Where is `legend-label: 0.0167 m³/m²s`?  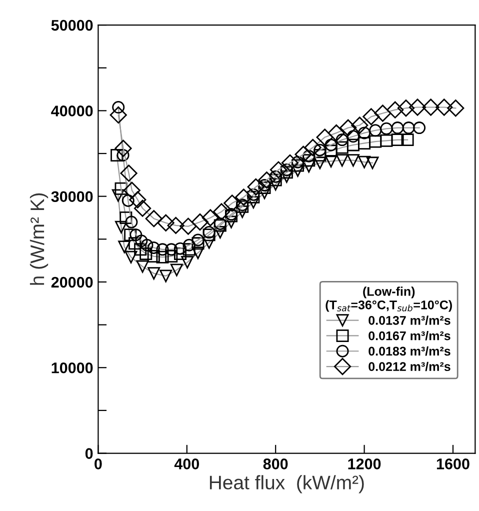 legend-label: 0.0167 m³/m²s is located at coordinates (409, 335).